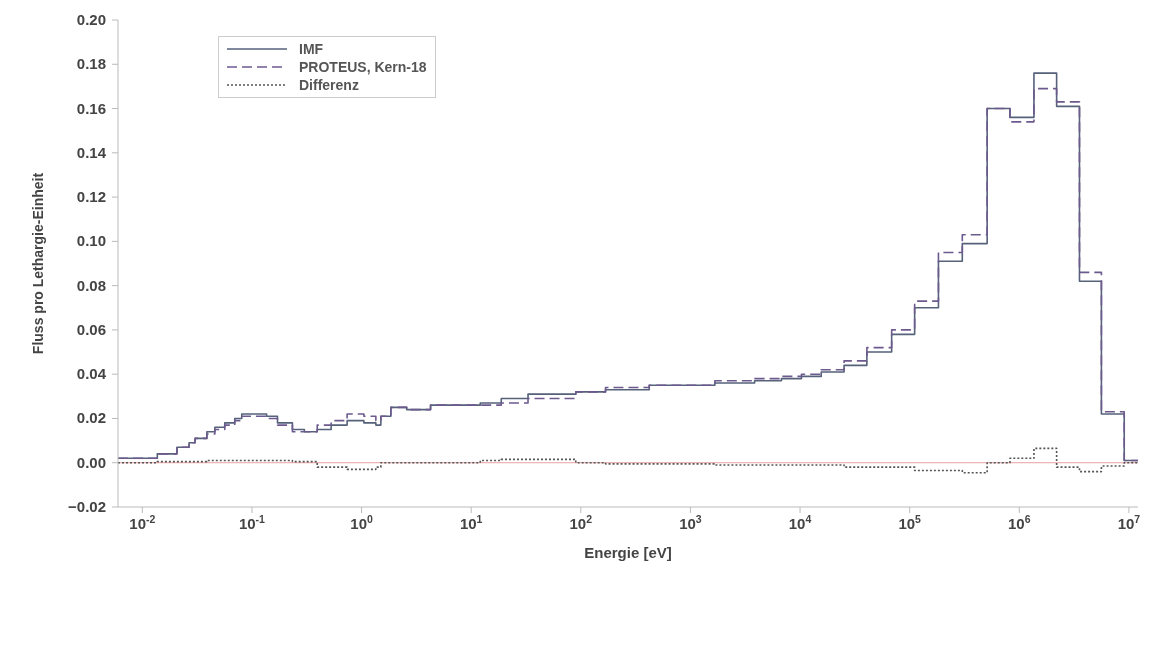 This screenshot has width=1159, height=653. I want to click on x-tick-label: 10$^{-1}$, so click(252, 522).